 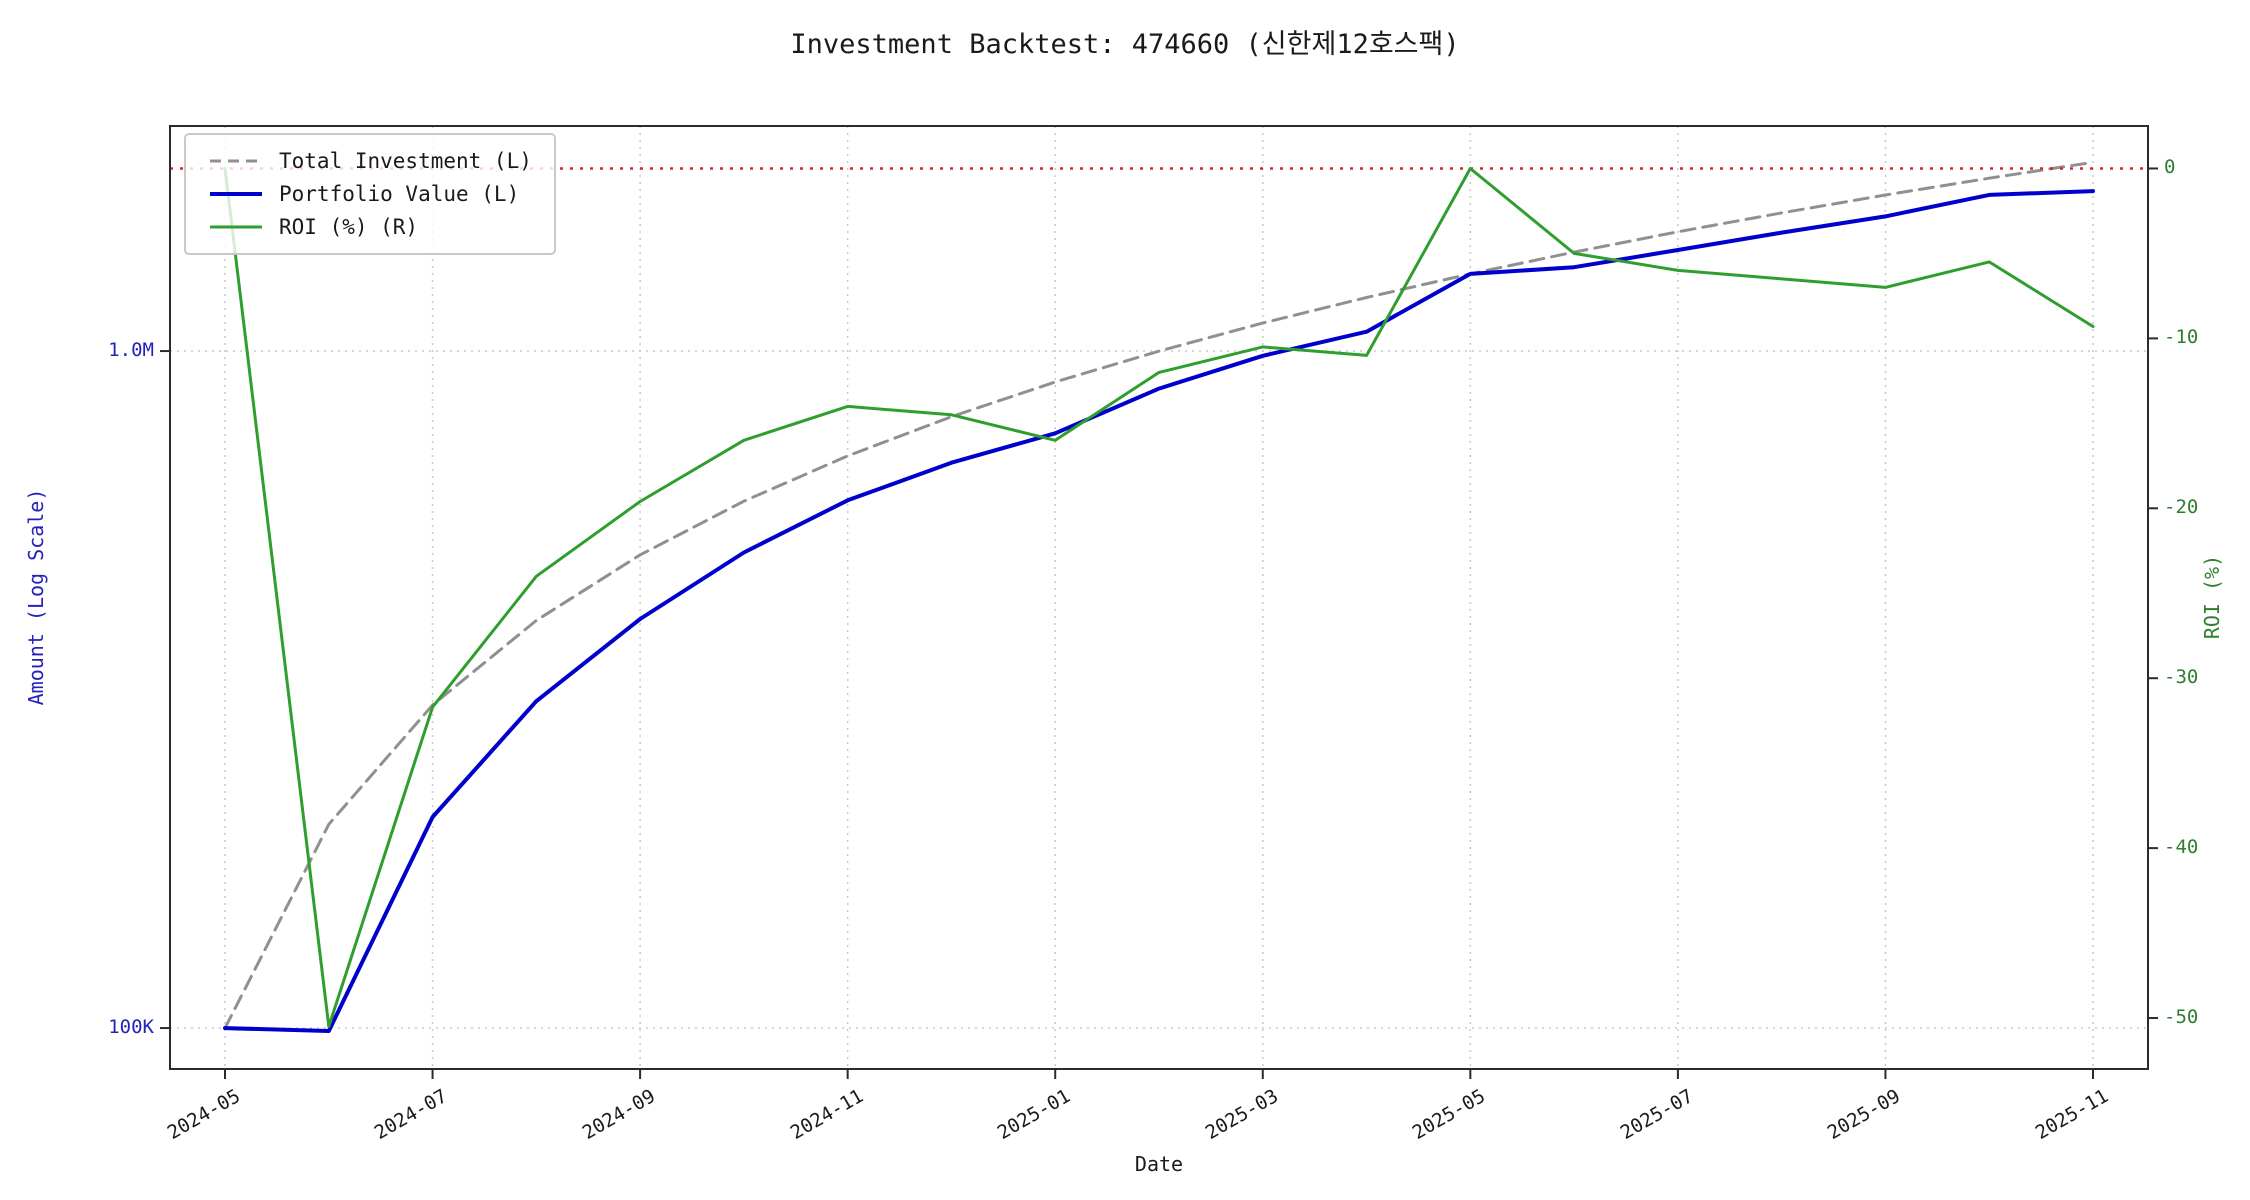 What do you see at coordinates (1125, 44) in the screenshot?
I see `chart-title: Investment Backtest: 474660 (신한제12호스팩)` at bounding box center [1125, 44].